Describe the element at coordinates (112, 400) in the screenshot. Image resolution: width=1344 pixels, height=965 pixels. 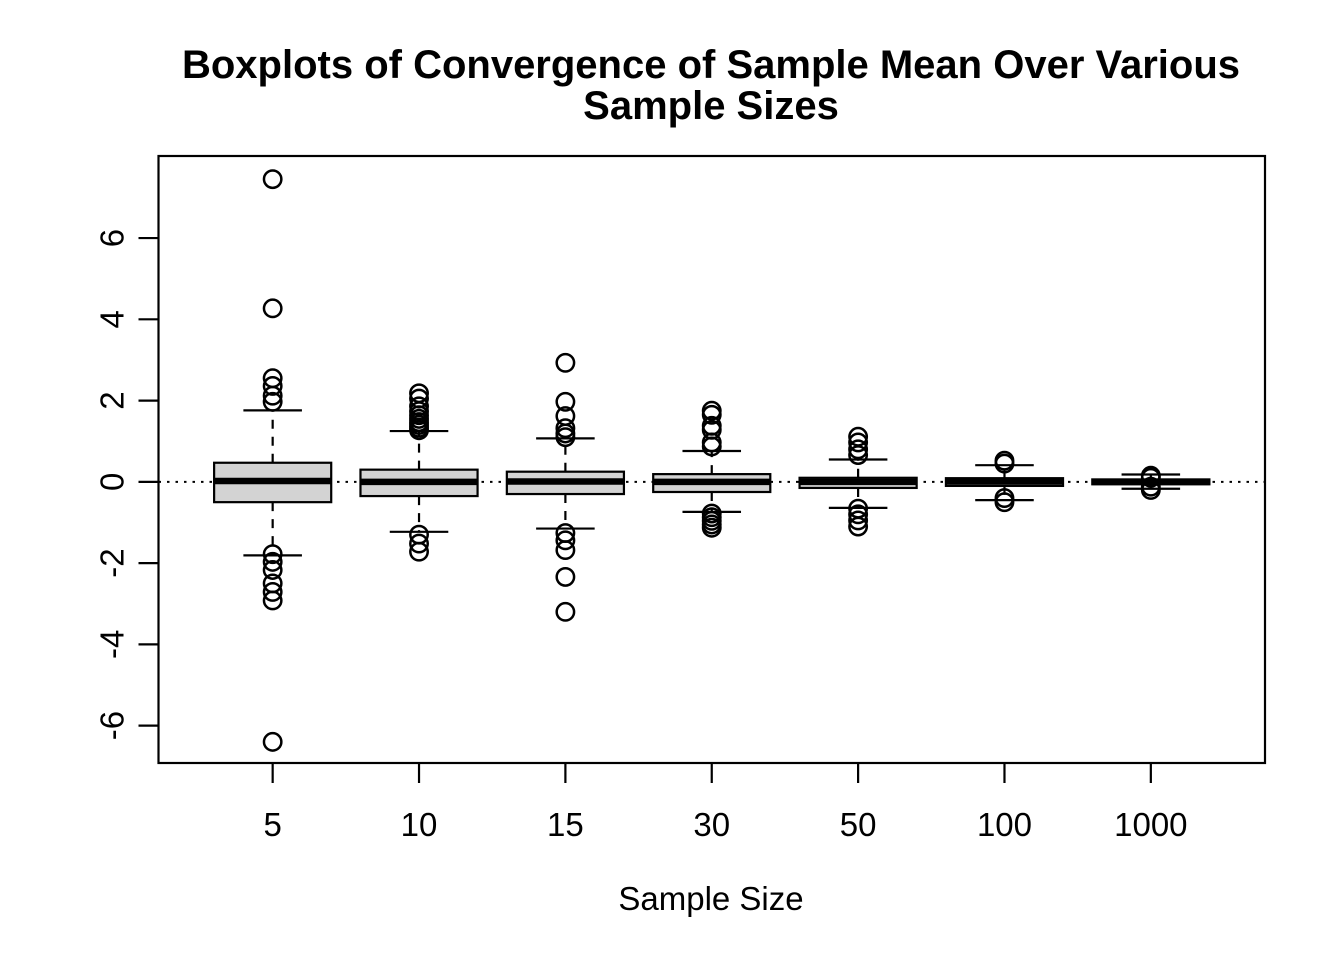
I see `y-tick-label: 2` at that location.